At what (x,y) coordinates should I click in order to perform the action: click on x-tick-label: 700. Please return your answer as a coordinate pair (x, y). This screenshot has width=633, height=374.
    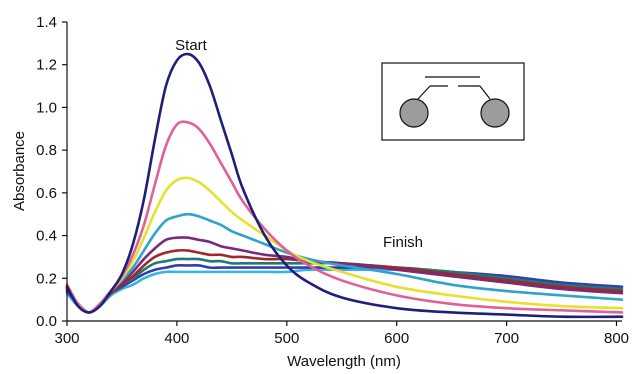
    Looking at the image, I should click on (506, 338).